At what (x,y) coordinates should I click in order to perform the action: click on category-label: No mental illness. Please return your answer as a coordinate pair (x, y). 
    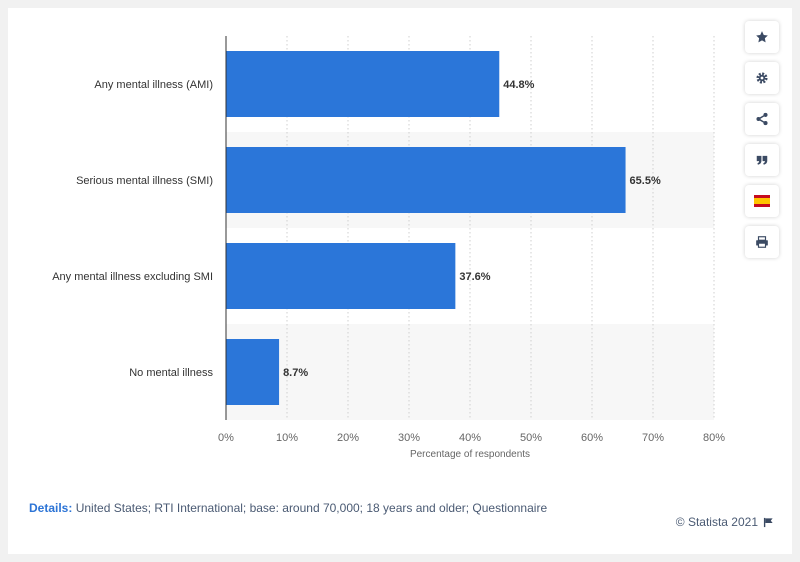
    Looking at the image, I should click on (171, 373).